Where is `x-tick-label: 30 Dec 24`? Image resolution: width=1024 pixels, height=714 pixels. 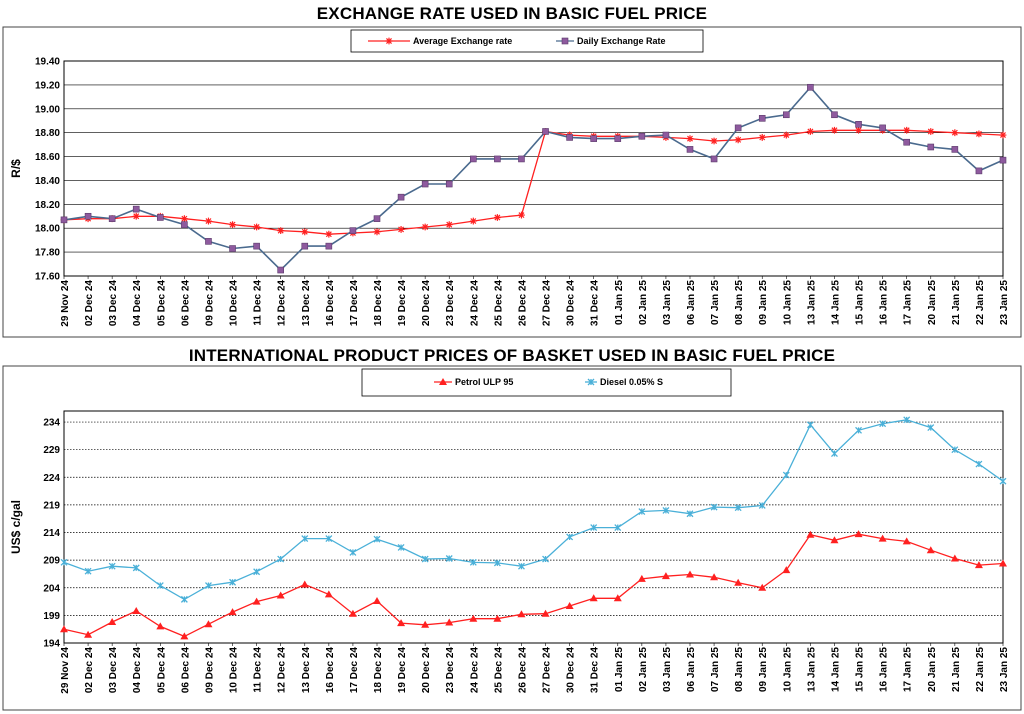
x-tick-label: 30 Dec 24 is located at coordinates (571, 670).